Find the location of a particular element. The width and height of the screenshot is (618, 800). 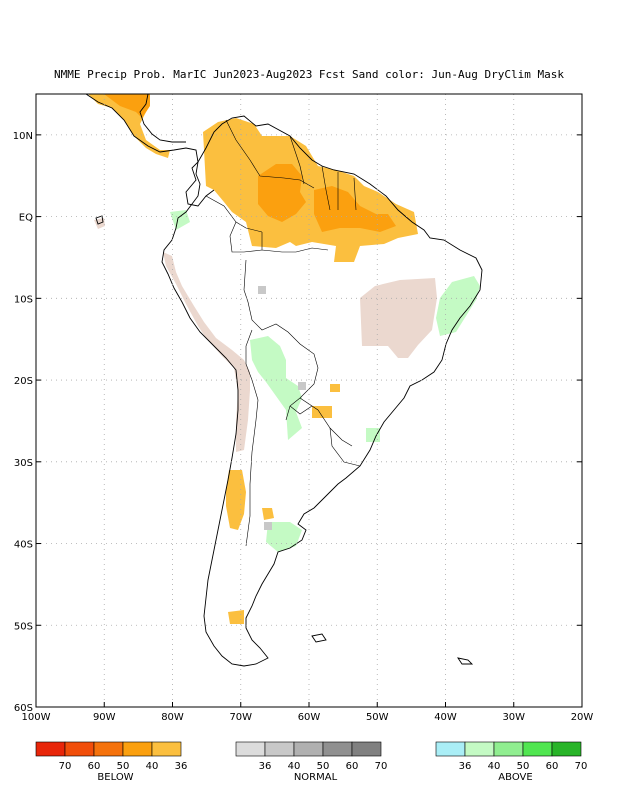

lon-tick-label: 90W is located at coordinates (104, 717).